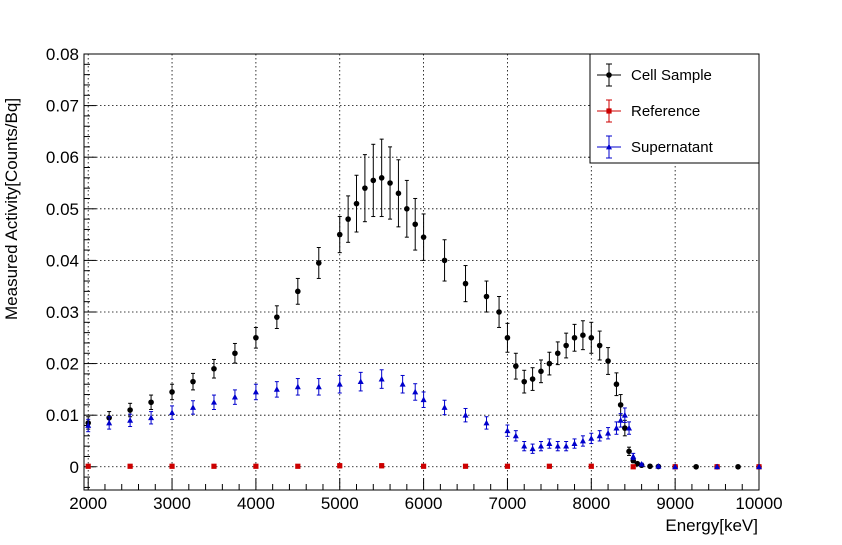 This screenshot has width=842, height=545. What do you see at coordinates (88, 503) in the screenshot?
I see `x-tick-label: 2000` at bounding box center [88, 503].